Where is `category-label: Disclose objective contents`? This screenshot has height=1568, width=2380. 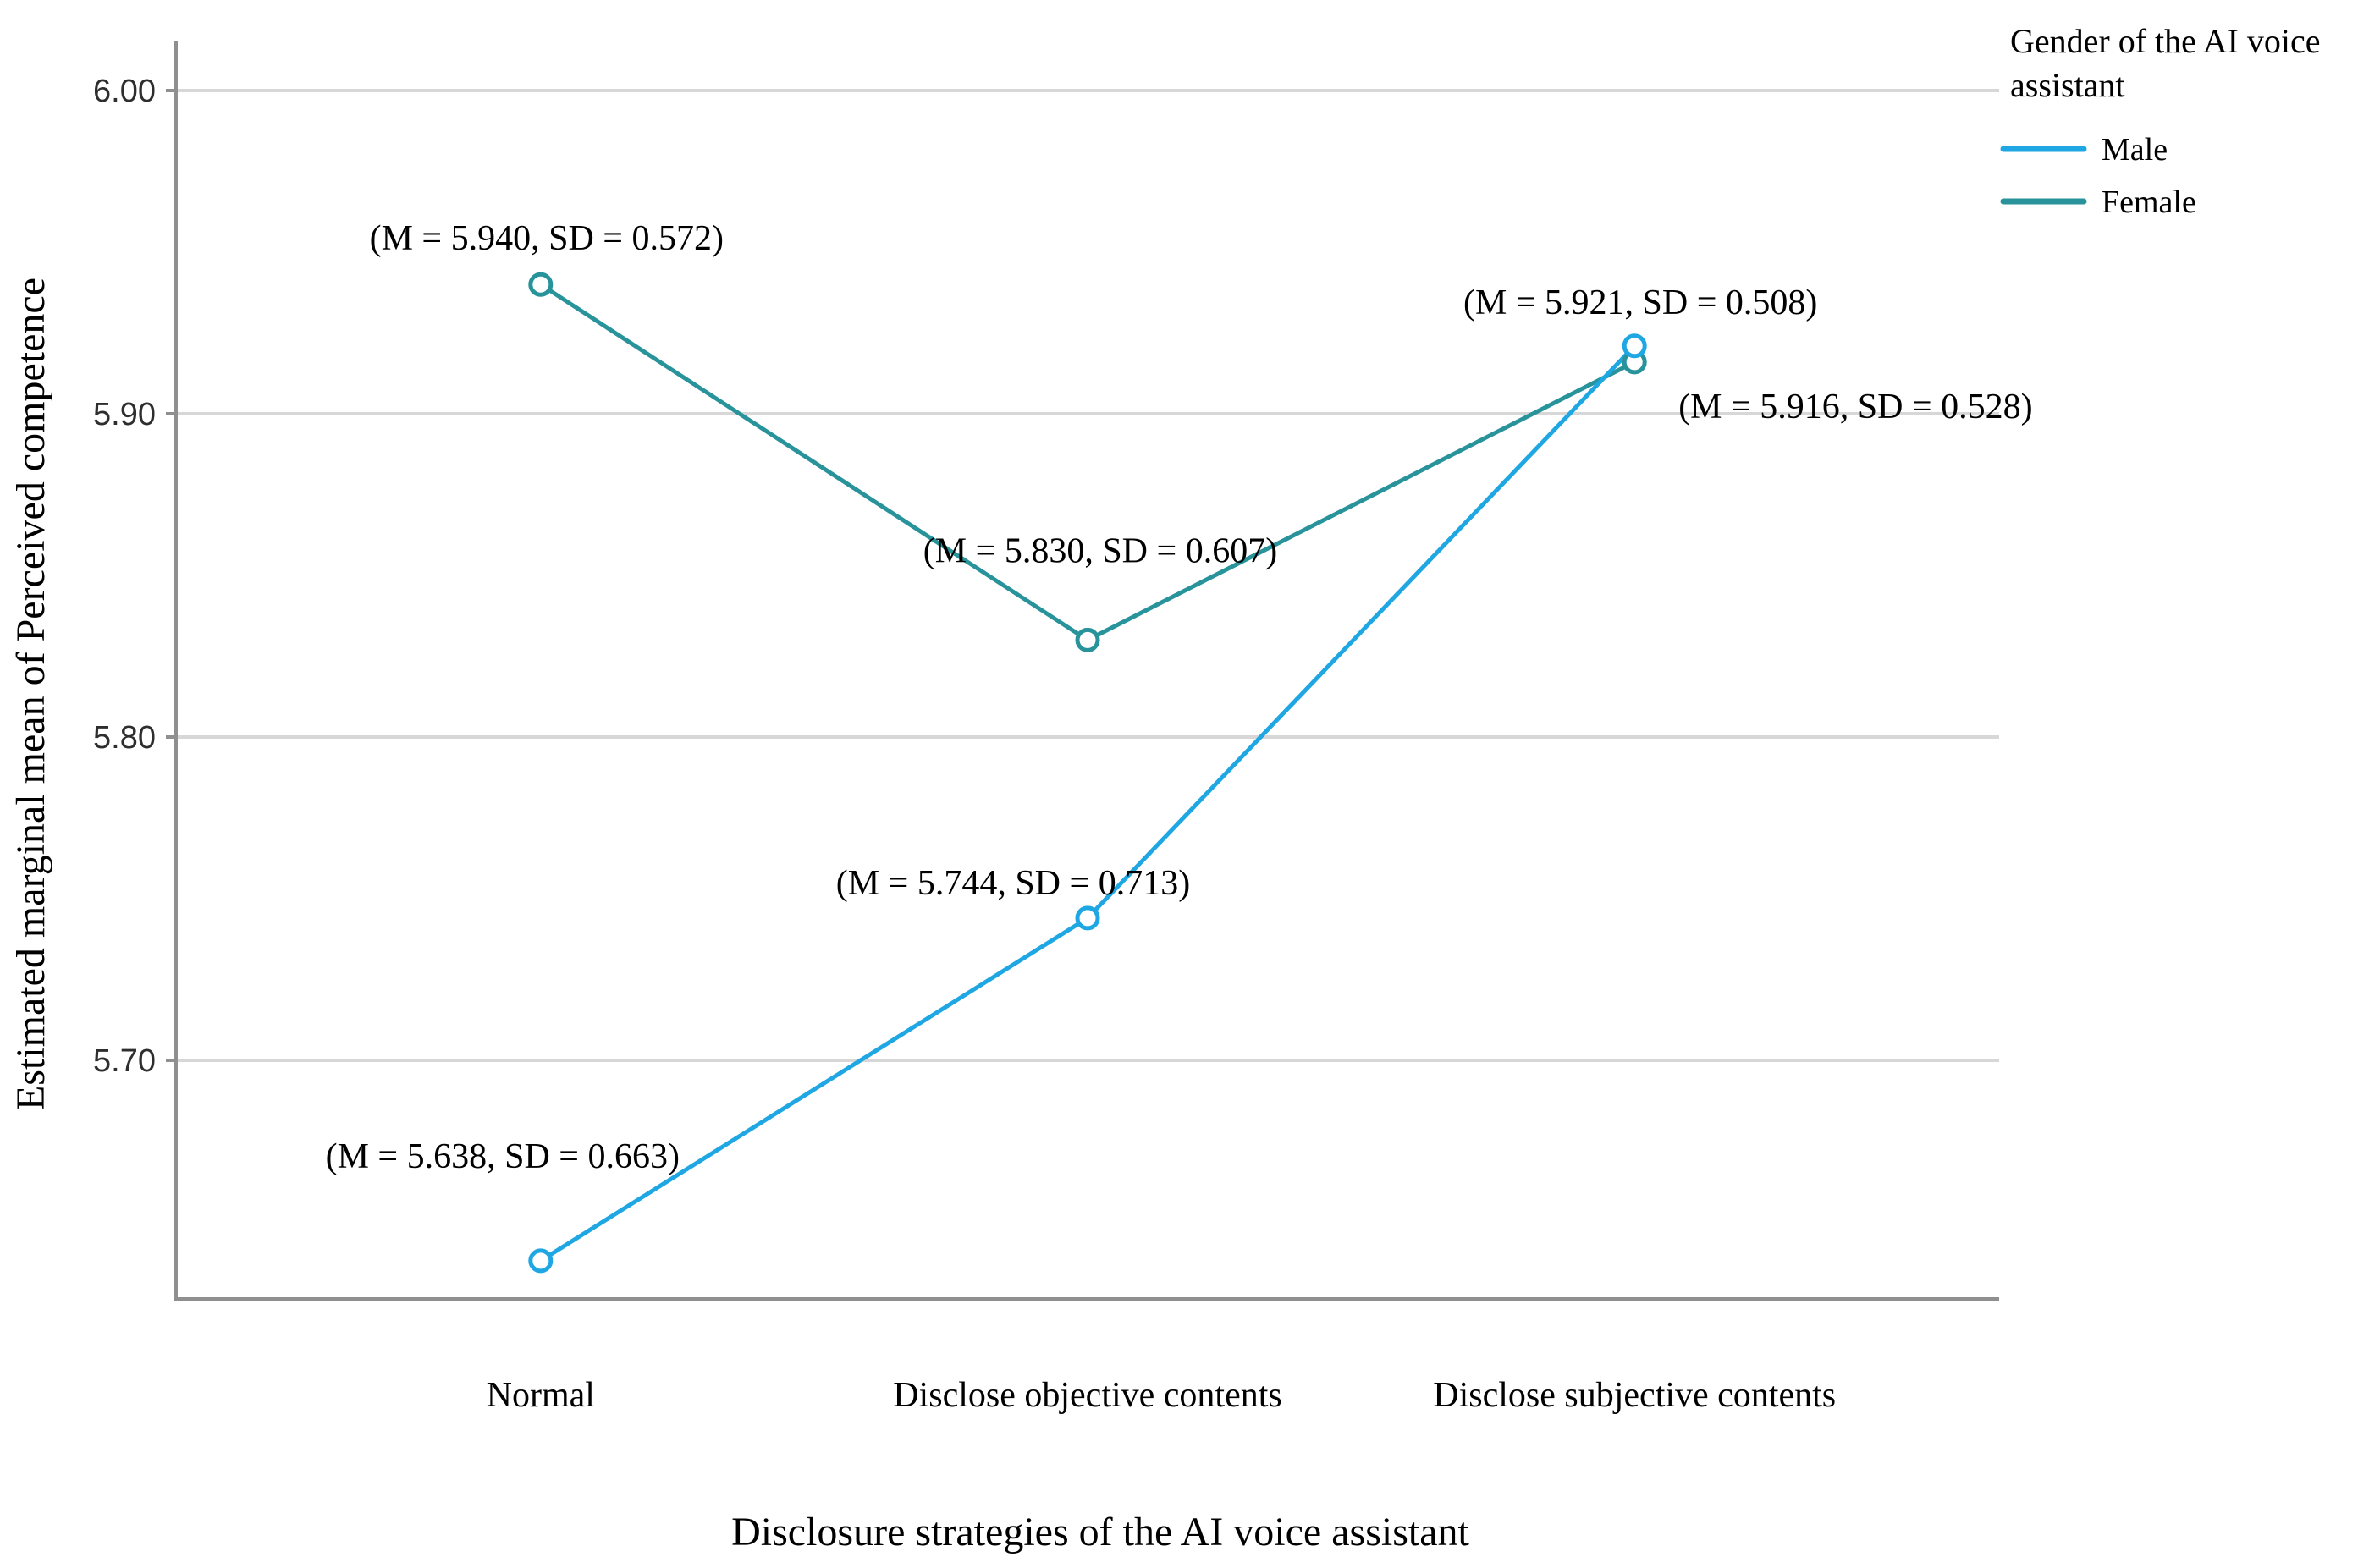
category-label: Disclose objective contents is located at coordinates (1087, 1395).